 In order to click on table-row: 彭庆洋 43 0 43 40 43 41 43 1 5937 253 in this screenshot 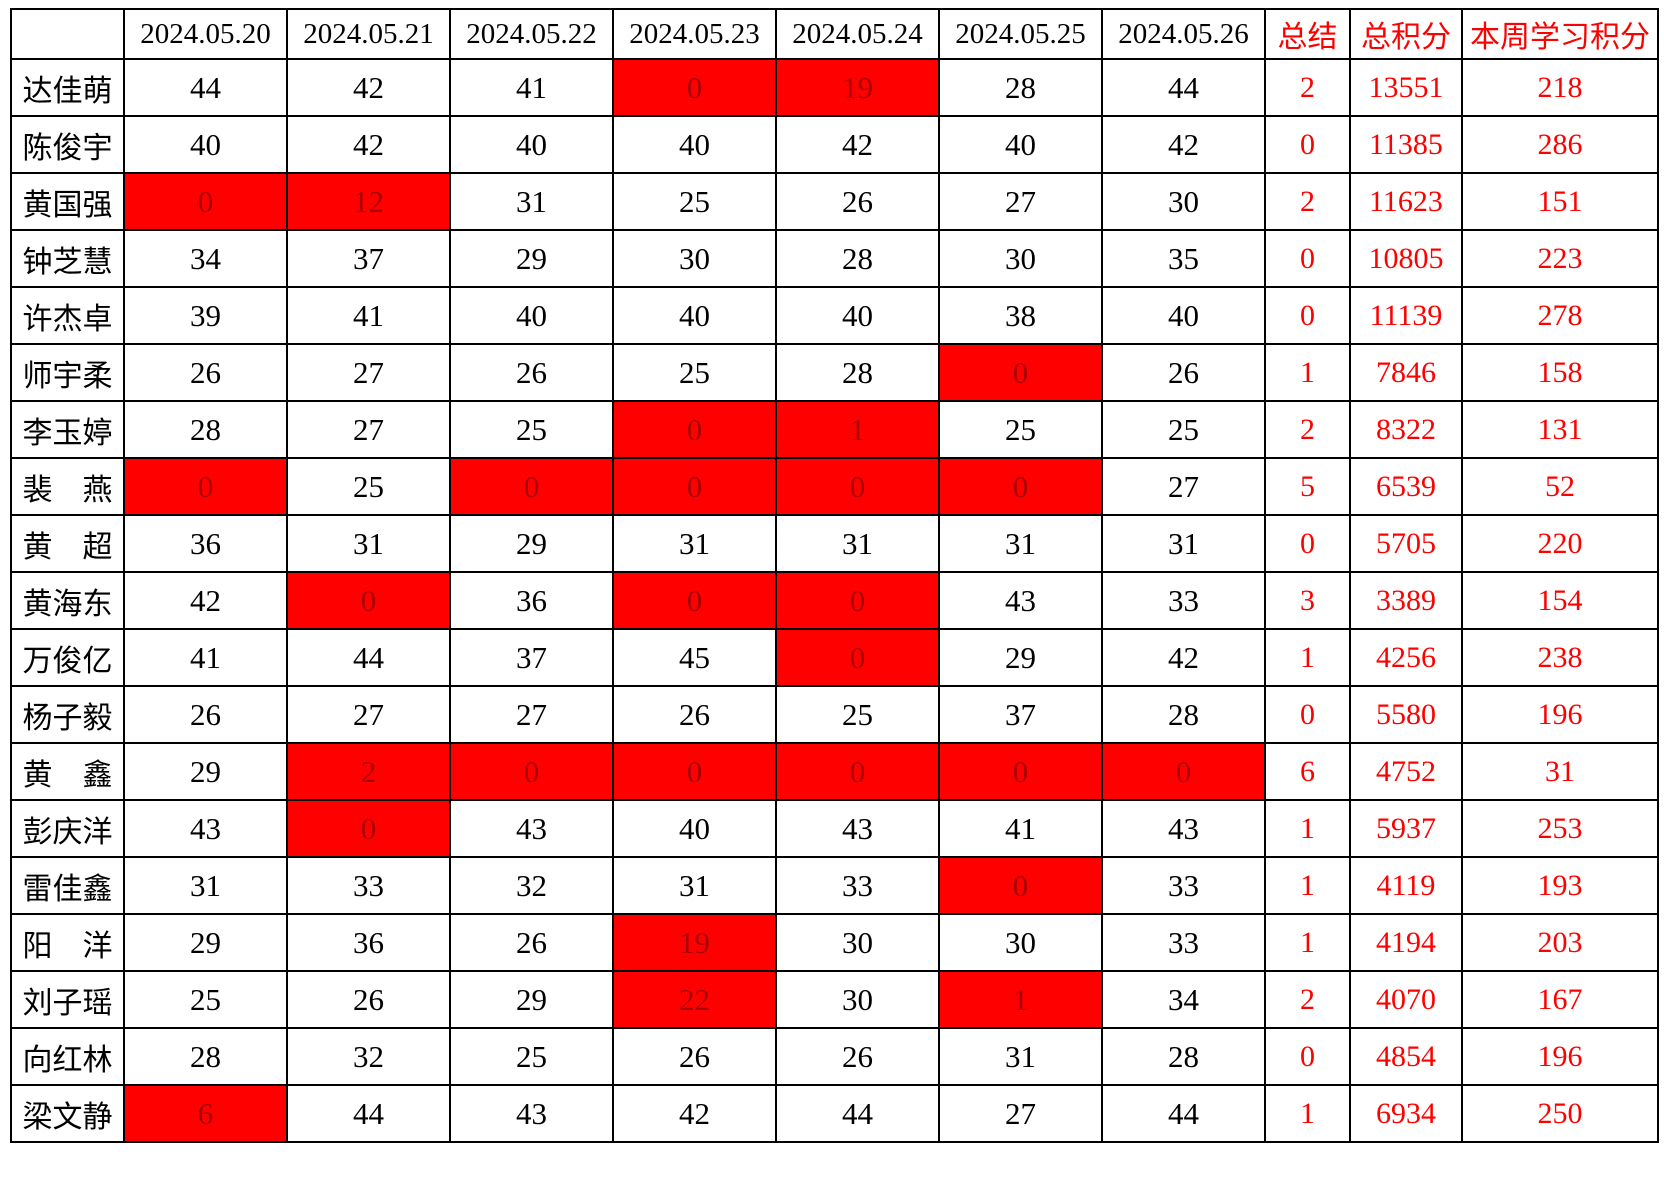, I will do `click(834, 828)`.